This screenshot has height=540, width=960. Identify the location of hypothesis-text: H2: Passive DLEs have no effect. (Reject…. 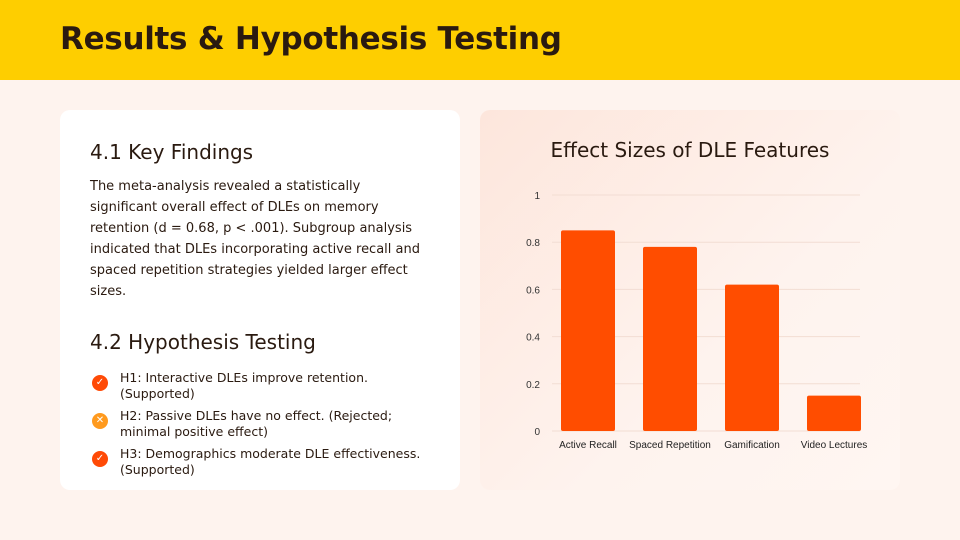
(256, 423).